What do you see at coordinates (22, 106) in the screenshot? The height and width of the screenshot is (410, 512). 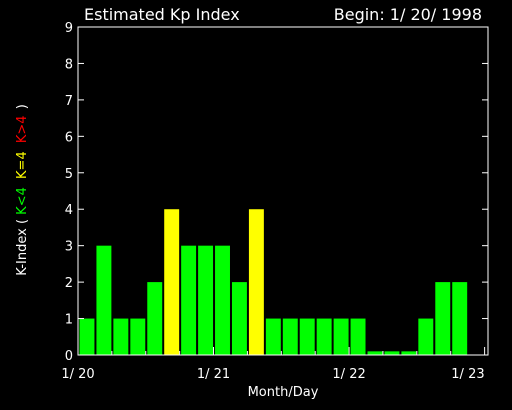 I see `y-axis-label-suffix: )` at bounding box center [22, 106].